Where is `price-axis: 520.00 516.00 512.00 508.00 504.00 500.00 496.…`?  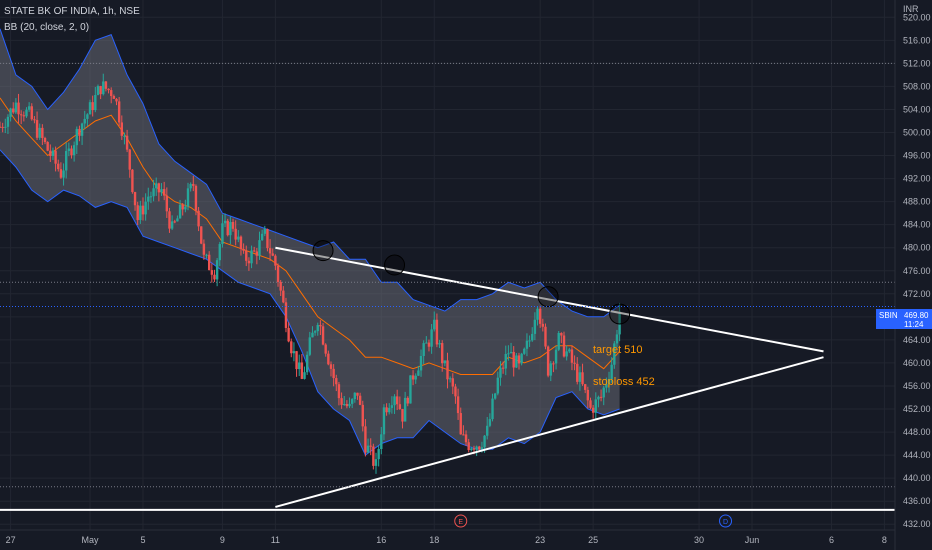
price-axis: 520.00 516.00 512.00 508.00 504.00 500.00 496.… is located at coordinates (912, 275).